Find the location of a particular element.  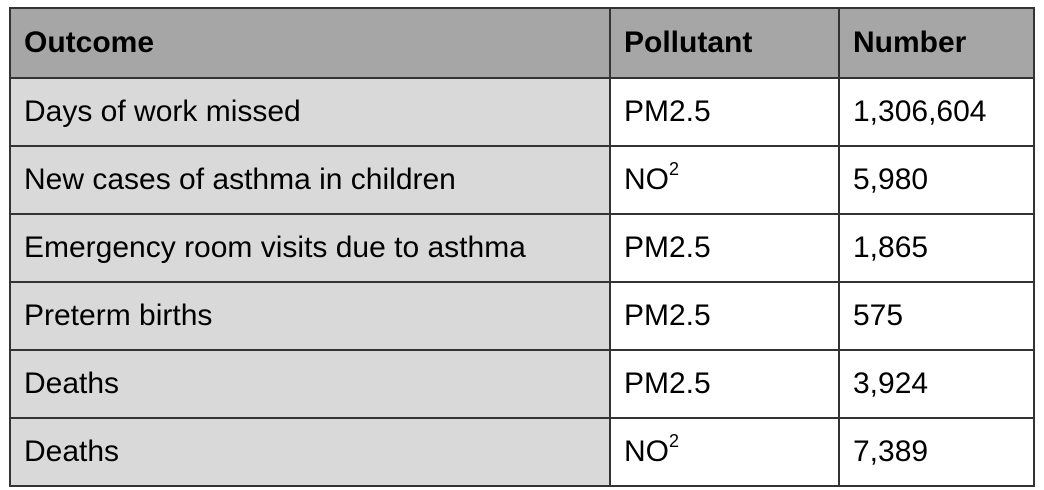

table-header: Outcome Pollutant Number is located at coordinates (522, 43).